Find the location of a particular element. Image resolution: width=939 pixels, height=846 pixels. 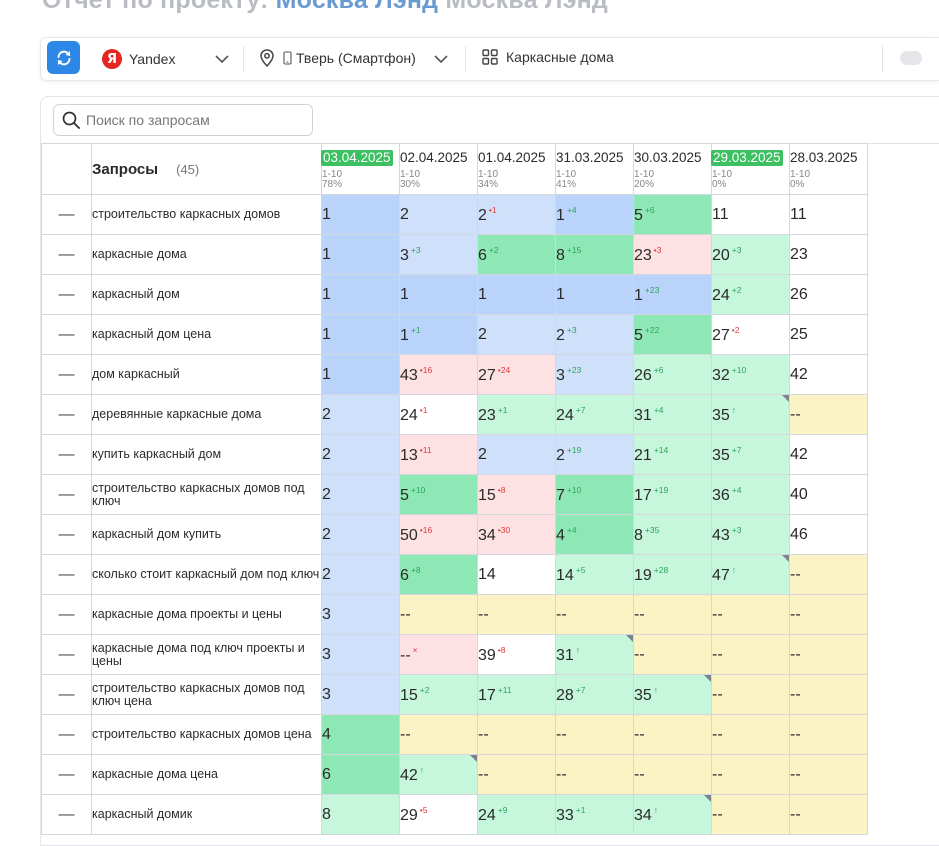

position-cell: 34 ↑ is located at coordinates (672, 814).